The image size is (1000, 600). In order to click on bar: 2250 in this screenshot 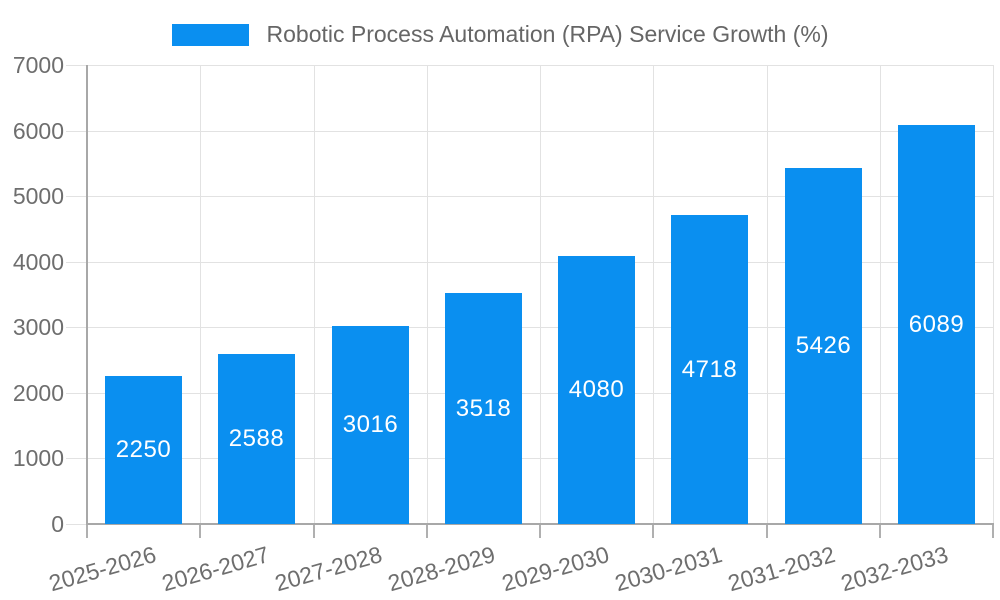, I will do `click(143, 450)`.